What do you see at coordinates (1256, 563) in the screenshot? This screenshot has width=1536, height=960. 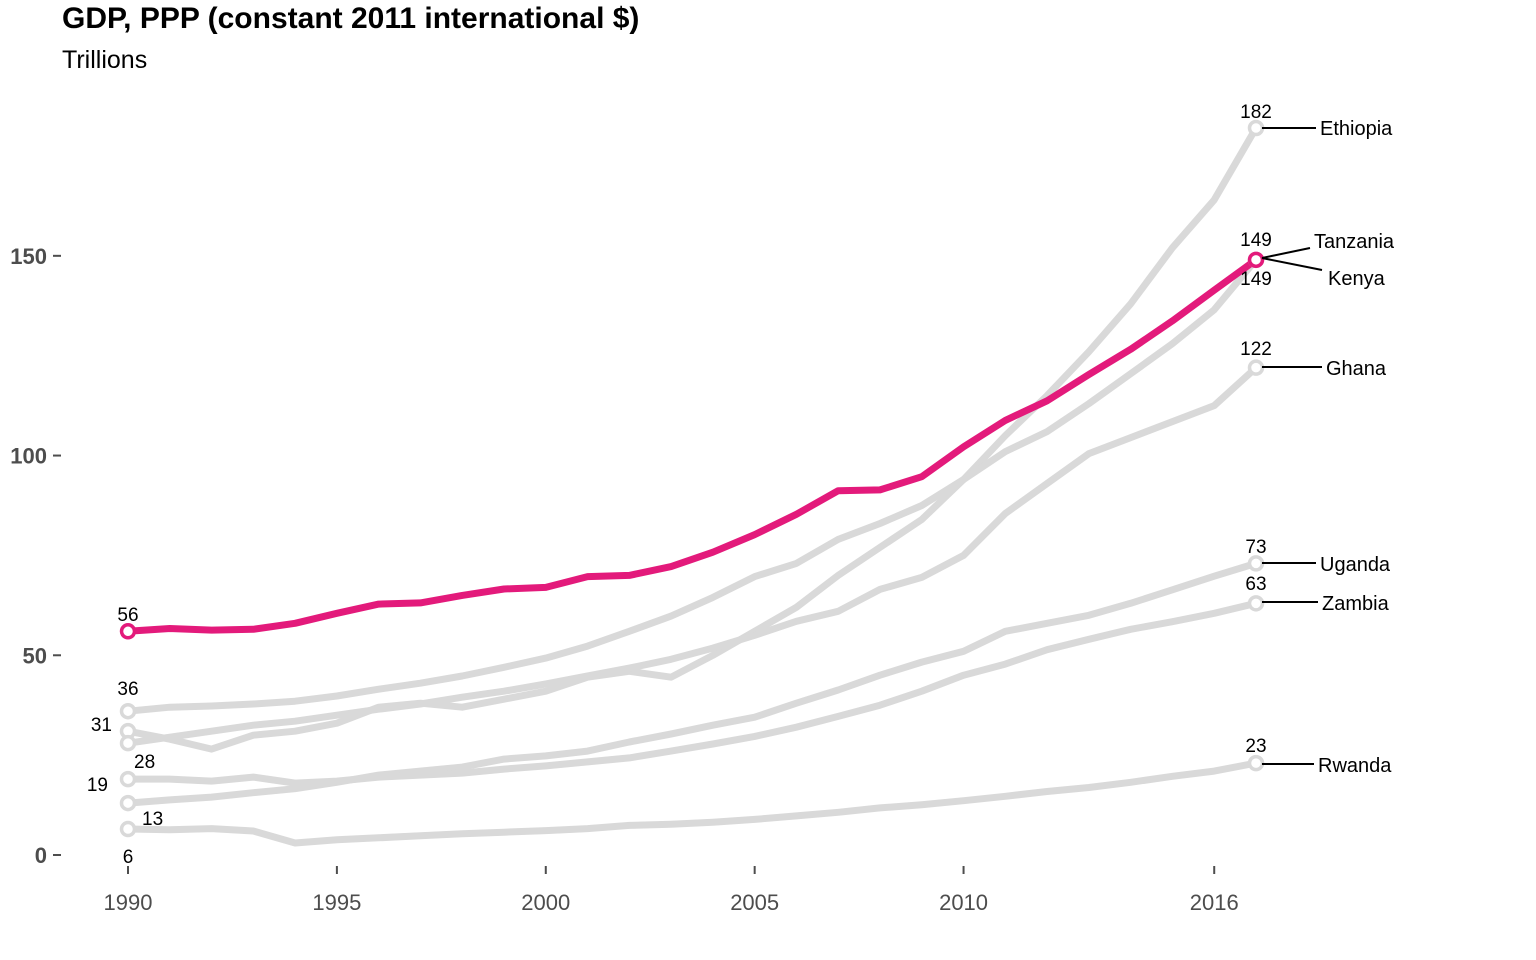 I see `end-marker-uganda` at bounding box center [1256, 563].